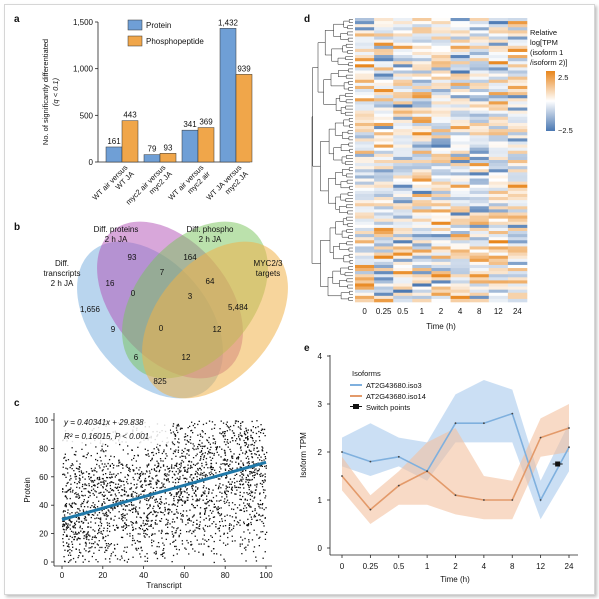 This screenshot has width=599, height=599. I want to click on fit-r2: R² = 0.16015, P < 0.001, so click(106, 436).